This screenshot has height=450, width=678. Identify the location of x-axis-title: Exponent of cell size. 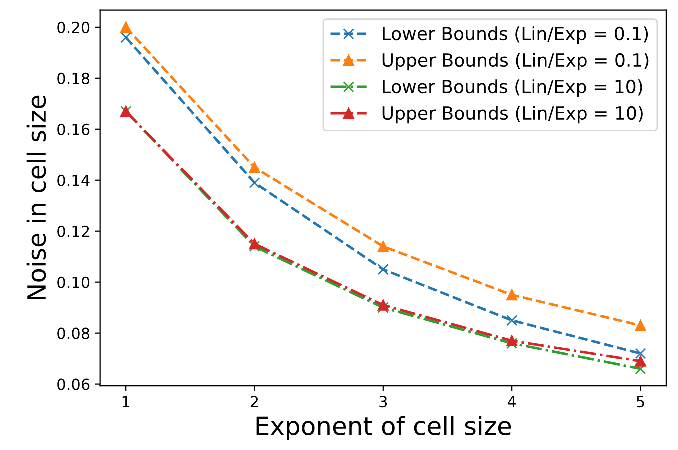
(384, 428).